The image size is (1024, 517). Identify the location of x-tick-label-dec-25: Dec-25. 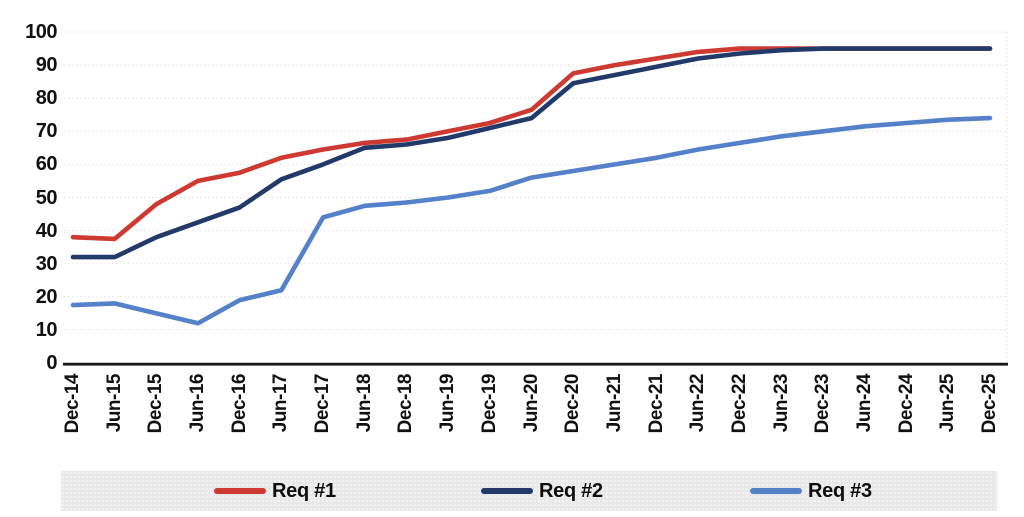
(989, 404).